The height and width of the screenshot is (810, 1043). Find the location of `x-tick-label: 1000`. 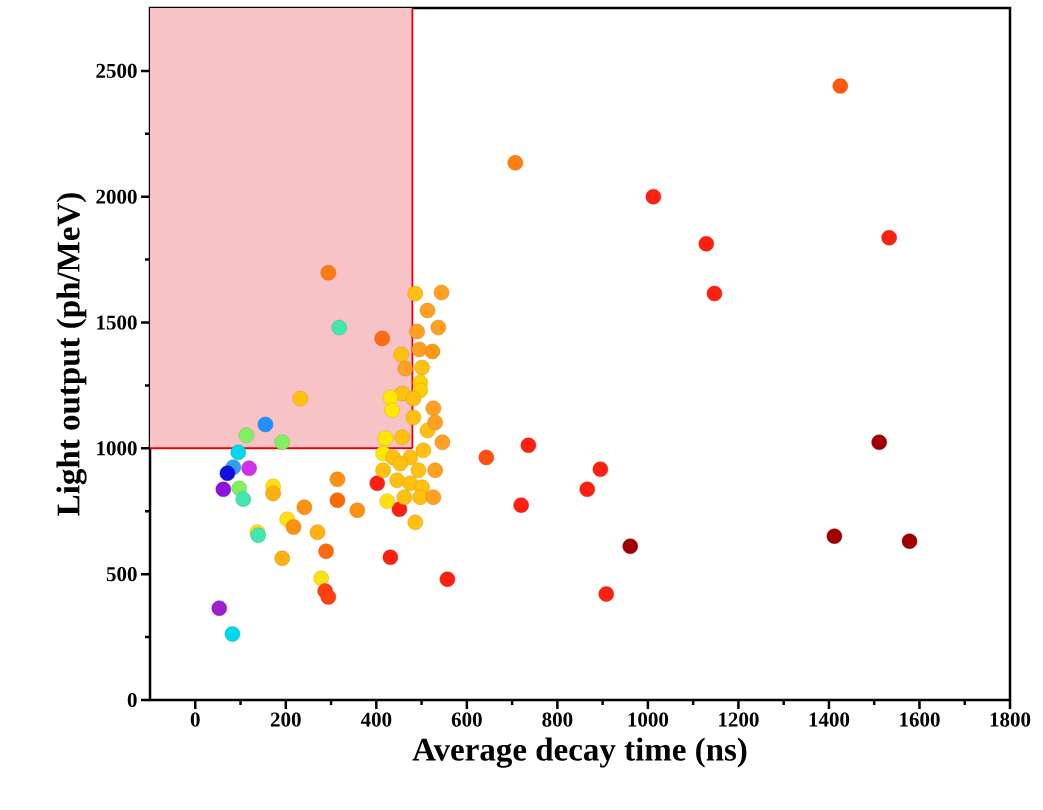

x-tick-label: 1000 is located at coordinates (648, 719).